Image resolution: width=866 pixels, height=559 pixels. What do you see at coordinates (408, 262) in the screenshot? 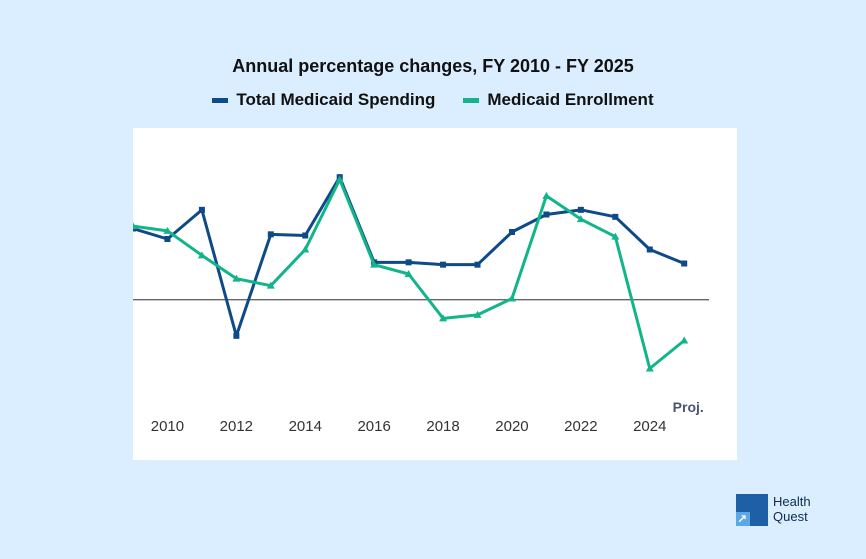
I see `data-point-spending-2017` at bounding box center [408, 262].